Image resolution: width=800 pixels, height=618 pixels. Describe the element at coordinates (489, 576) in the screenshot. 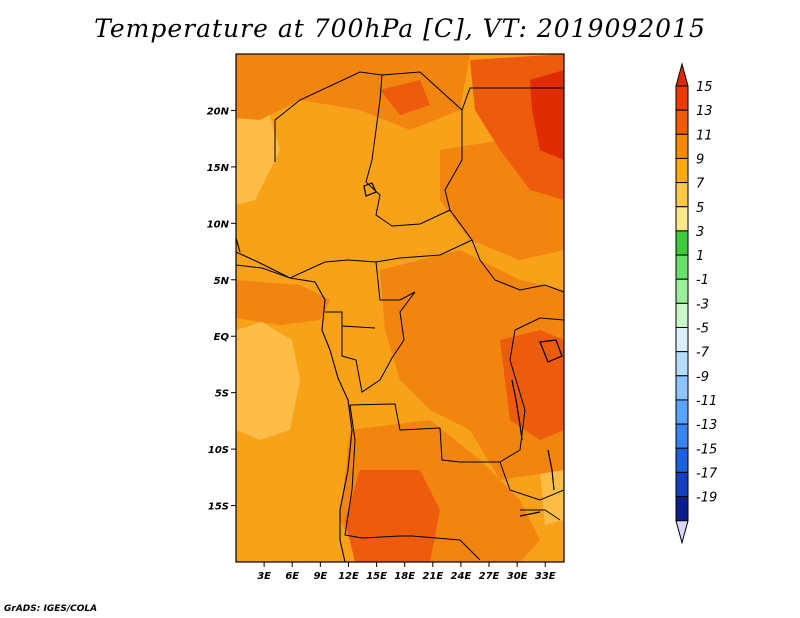

I see `lon-tick-label: 27E` at that location.